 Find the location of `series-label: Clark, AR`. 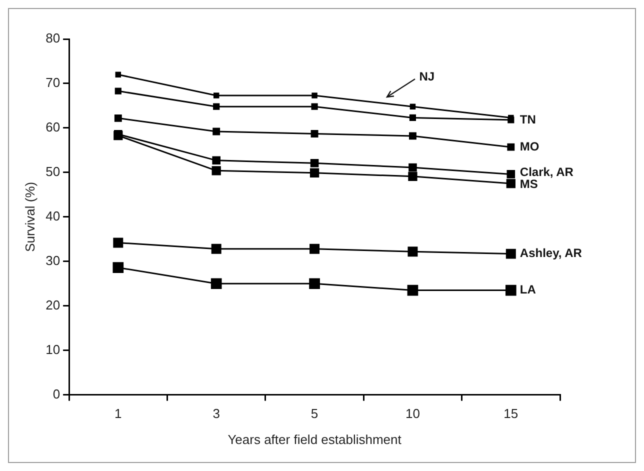

series-label: Clark, AR is located at coordinates (547, 171).